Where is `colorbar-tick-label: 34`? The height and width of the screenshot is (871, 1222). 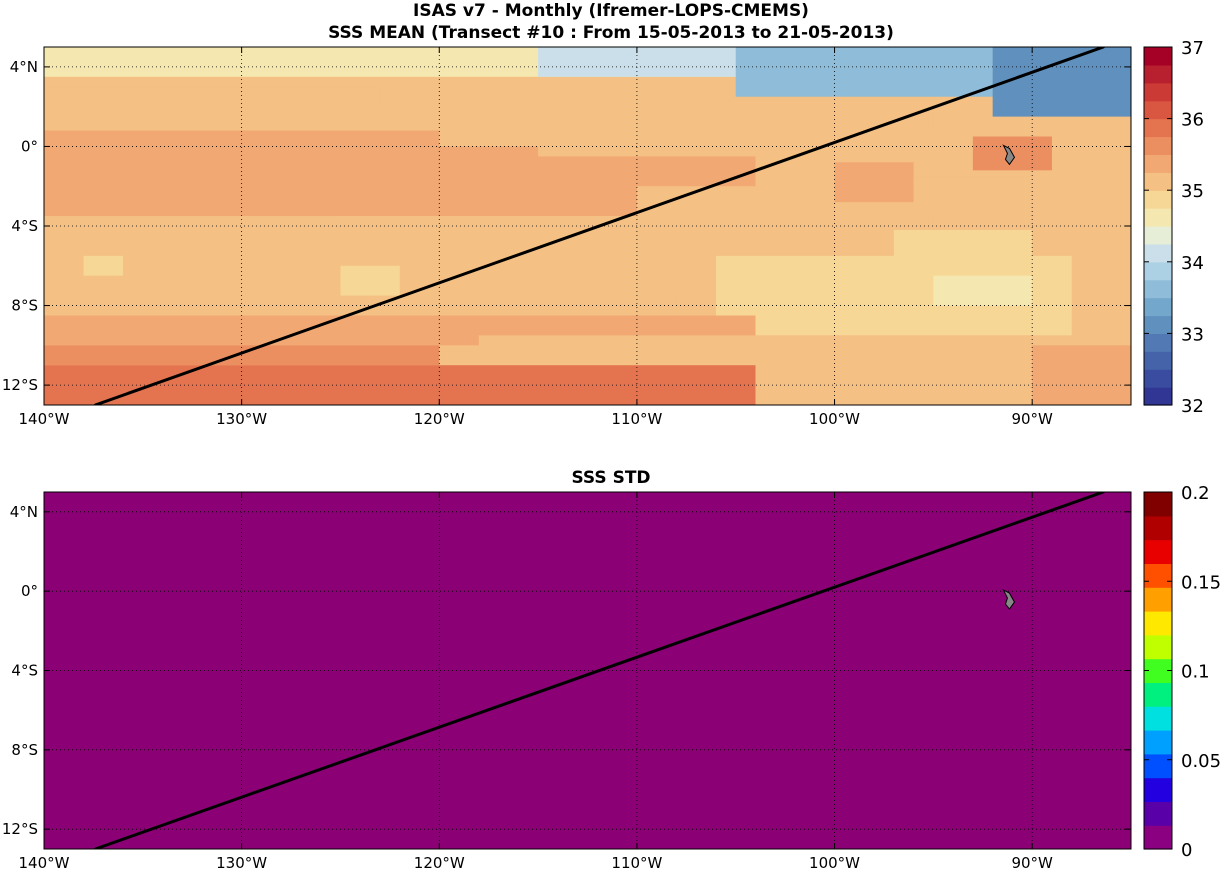
colorbar-tick-label: 34 is located at coordinates (1192, 263).